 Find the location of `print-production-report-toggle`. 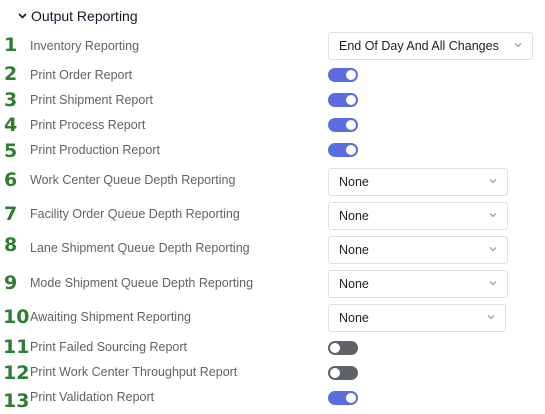

print-production-report-toggle is located at coordinates (343, 150).